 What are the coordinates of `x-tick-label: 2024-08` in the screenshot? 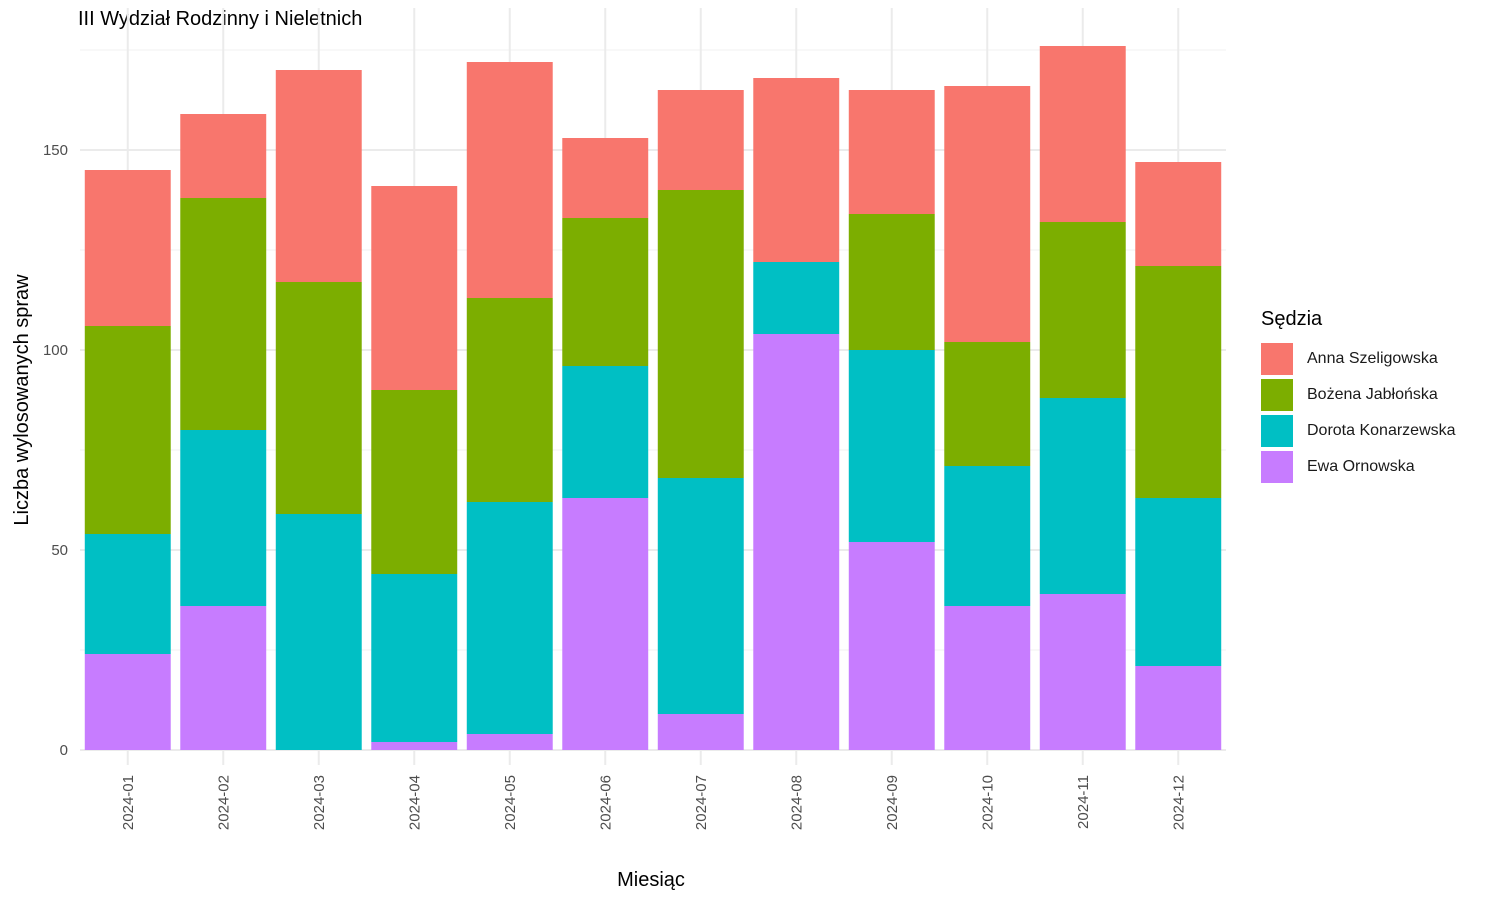 It's located at (796, 802).